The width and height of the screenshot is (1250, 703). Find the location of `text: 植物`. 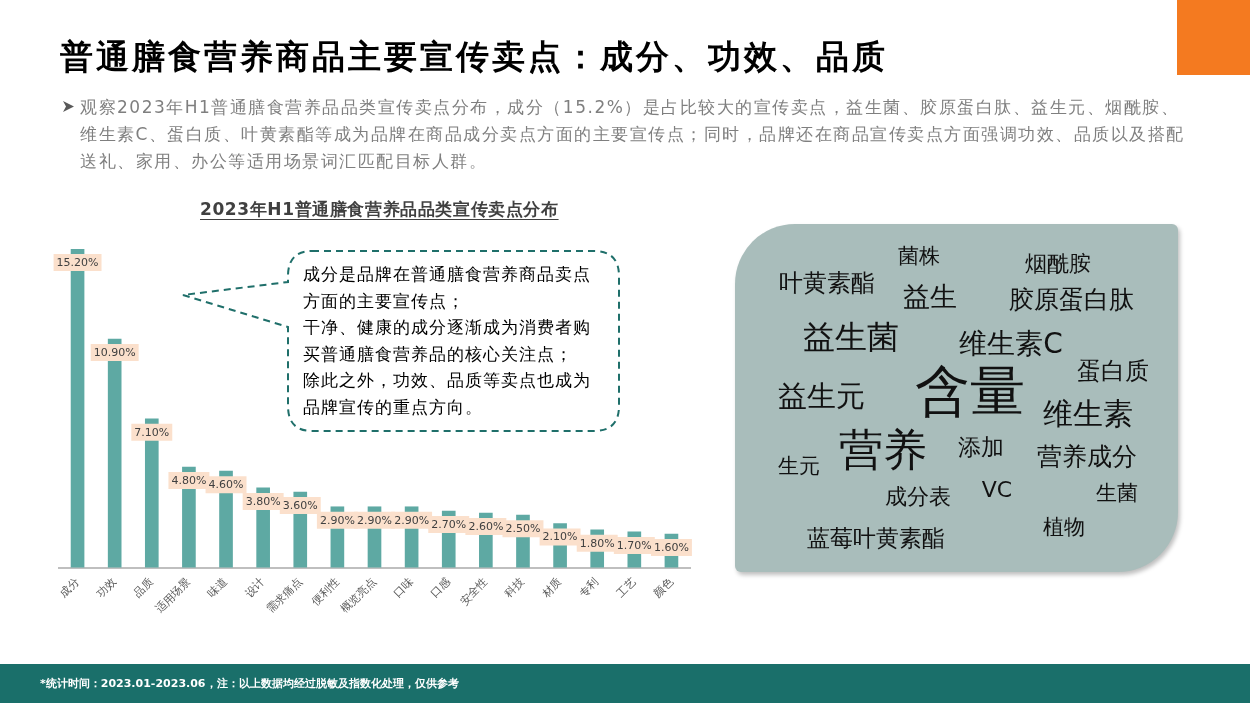

text: 植物 is located at coordinates (1064, 527).